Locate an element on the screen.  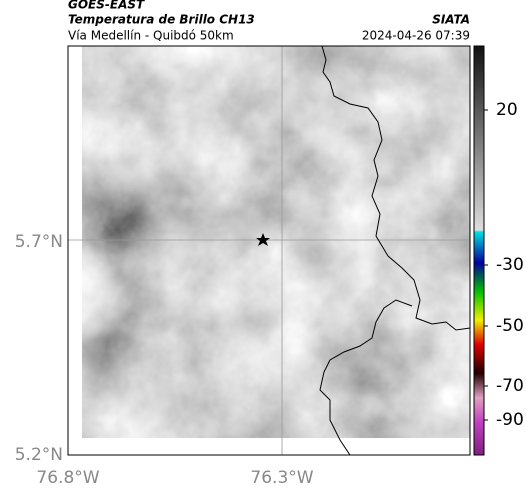
lat-label: 5.2°N is located at coordinates (39, 455).